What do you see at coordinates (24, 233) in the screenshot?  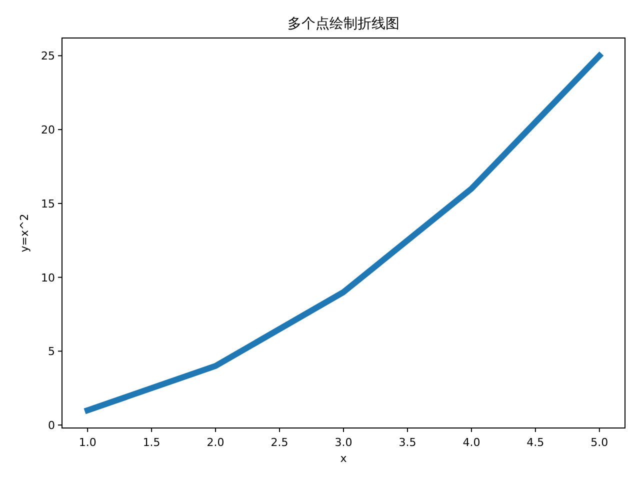 I see `ylabel: y=x^2` at bounding box center [24, 233].